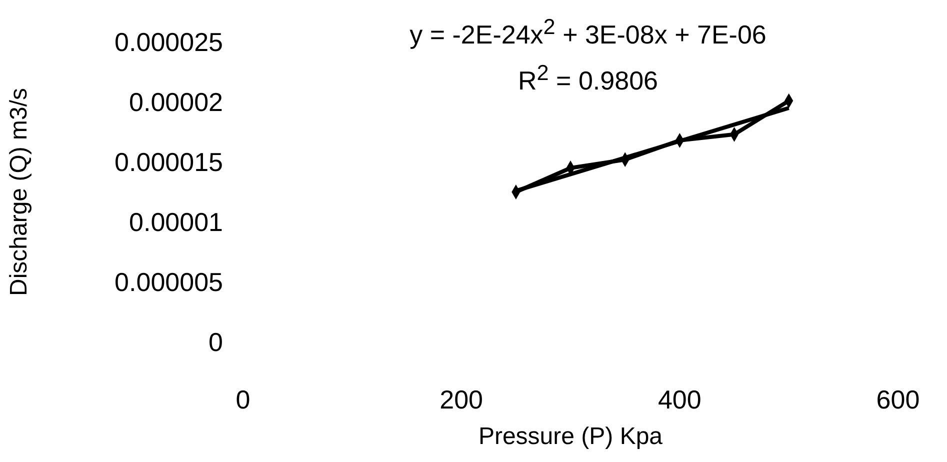  Describe the element at coordinates (680, 399) in the screenshot. I see `x-tick-label: 400` at that location.